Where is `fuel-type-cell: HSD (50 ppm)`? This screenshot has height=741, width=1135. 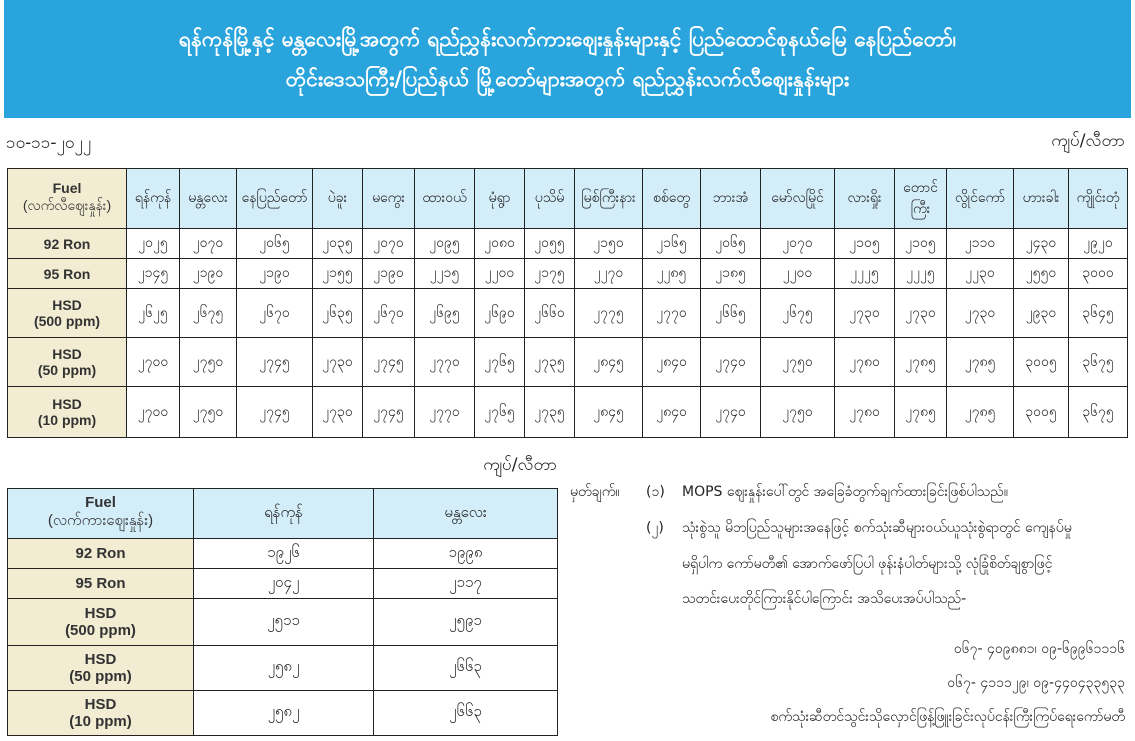
fuel-type-cell: HSD (50 ppm) is located at coordinates (100, 668).